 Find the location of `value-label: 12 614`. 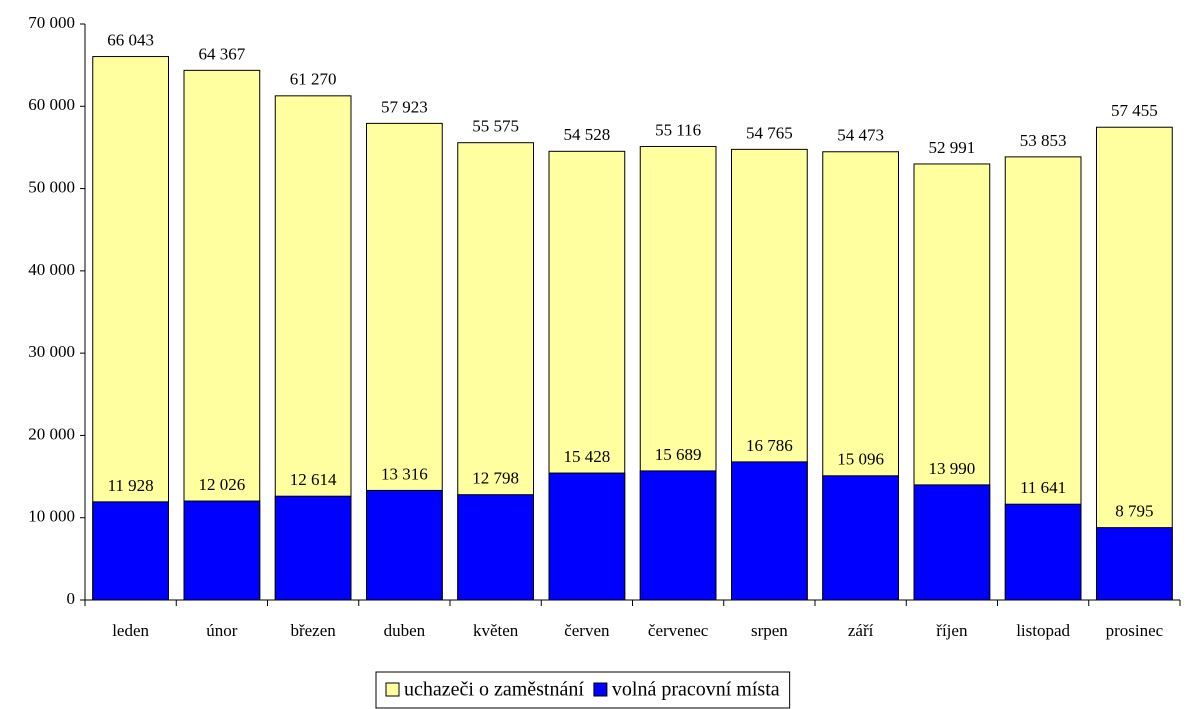

value-label: 12 614 is located at coordinates (313, 479).